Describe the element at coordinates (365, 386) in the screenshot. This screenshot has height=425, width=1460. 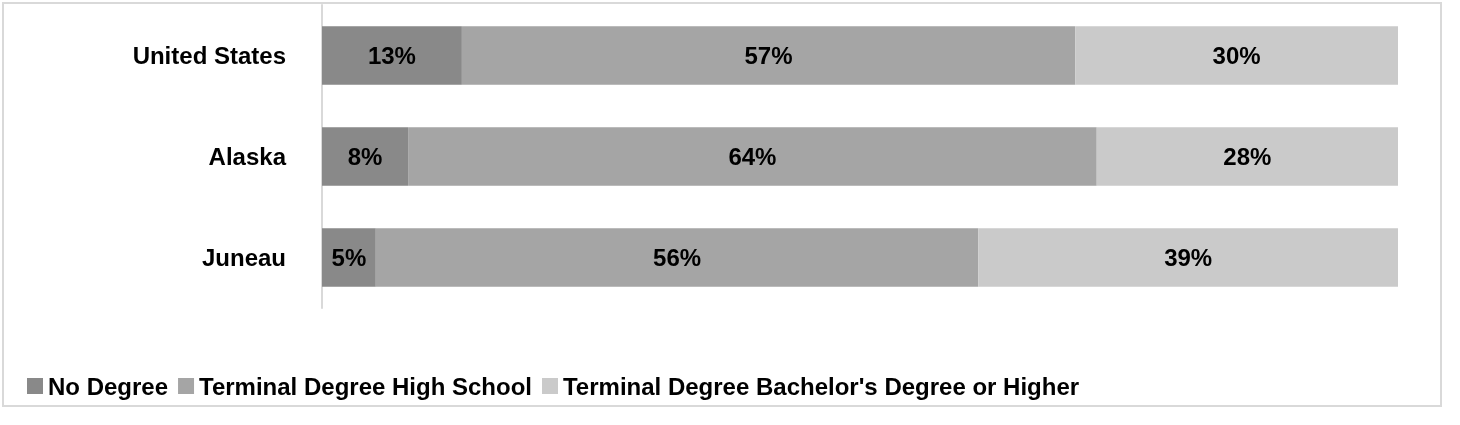
I see `legend-label: Terminal Degree High School` at that location.